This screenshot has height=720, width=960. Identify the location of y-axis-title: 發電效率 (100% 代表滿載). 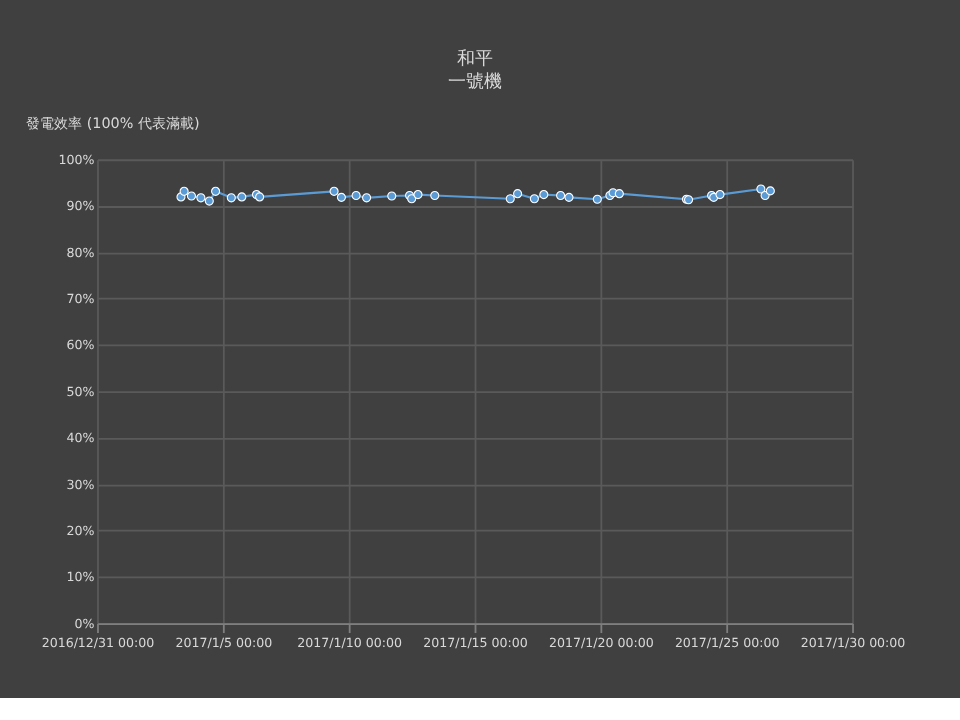
(113, 122).